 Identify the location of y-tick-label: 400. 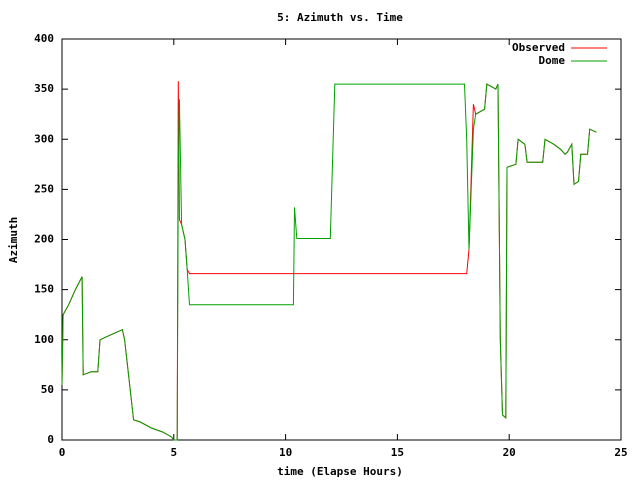
(44, 38).